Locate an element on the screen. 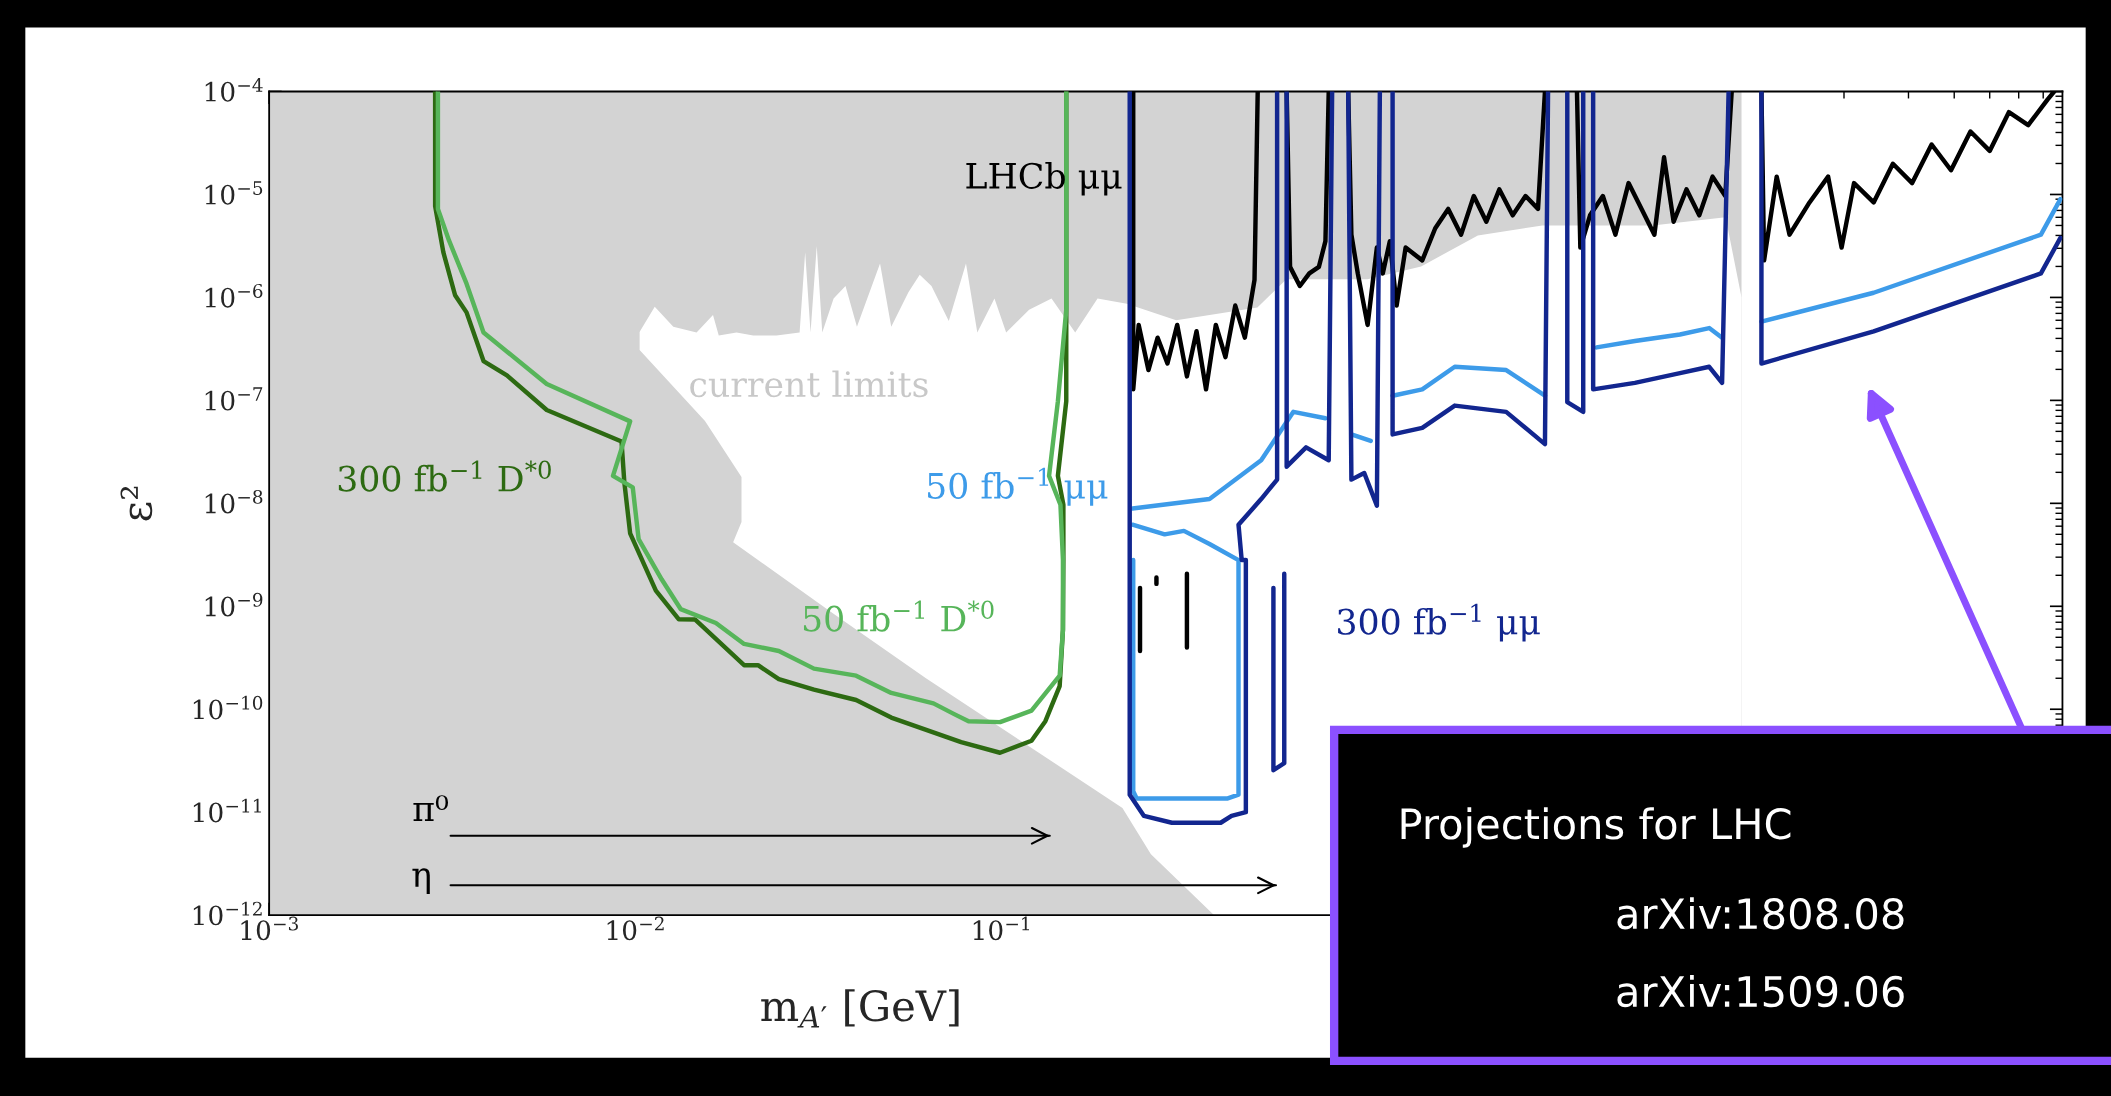 The image size is (2111, 1096). x-tick-label: 10$^{−2}$ is located at coordinates (635, 928).